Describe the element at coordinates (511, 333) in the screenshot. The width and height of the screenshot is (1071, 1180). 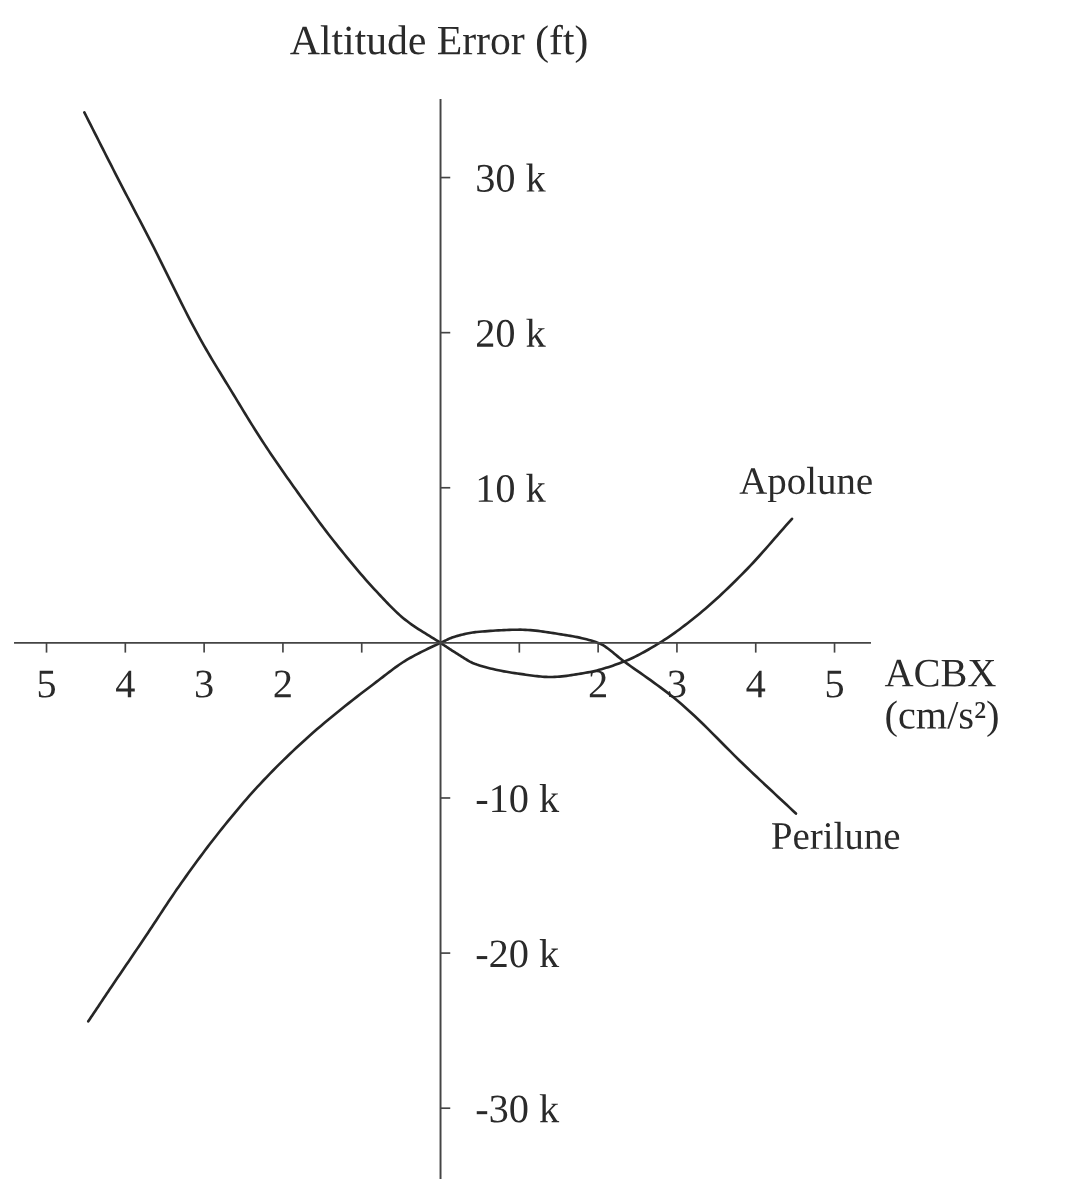
I see `y-tick-label: 20 k` at that location.